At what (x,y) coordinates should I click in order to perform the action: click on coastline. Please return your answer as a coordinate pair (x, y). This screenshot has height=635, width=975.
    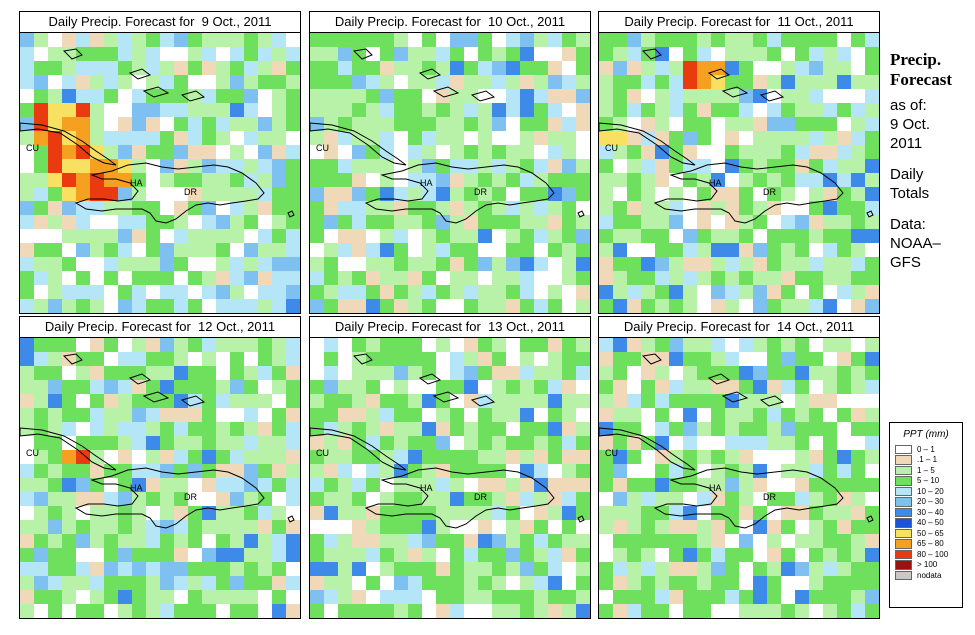
    Looking at the image, I should click on (362, 54).